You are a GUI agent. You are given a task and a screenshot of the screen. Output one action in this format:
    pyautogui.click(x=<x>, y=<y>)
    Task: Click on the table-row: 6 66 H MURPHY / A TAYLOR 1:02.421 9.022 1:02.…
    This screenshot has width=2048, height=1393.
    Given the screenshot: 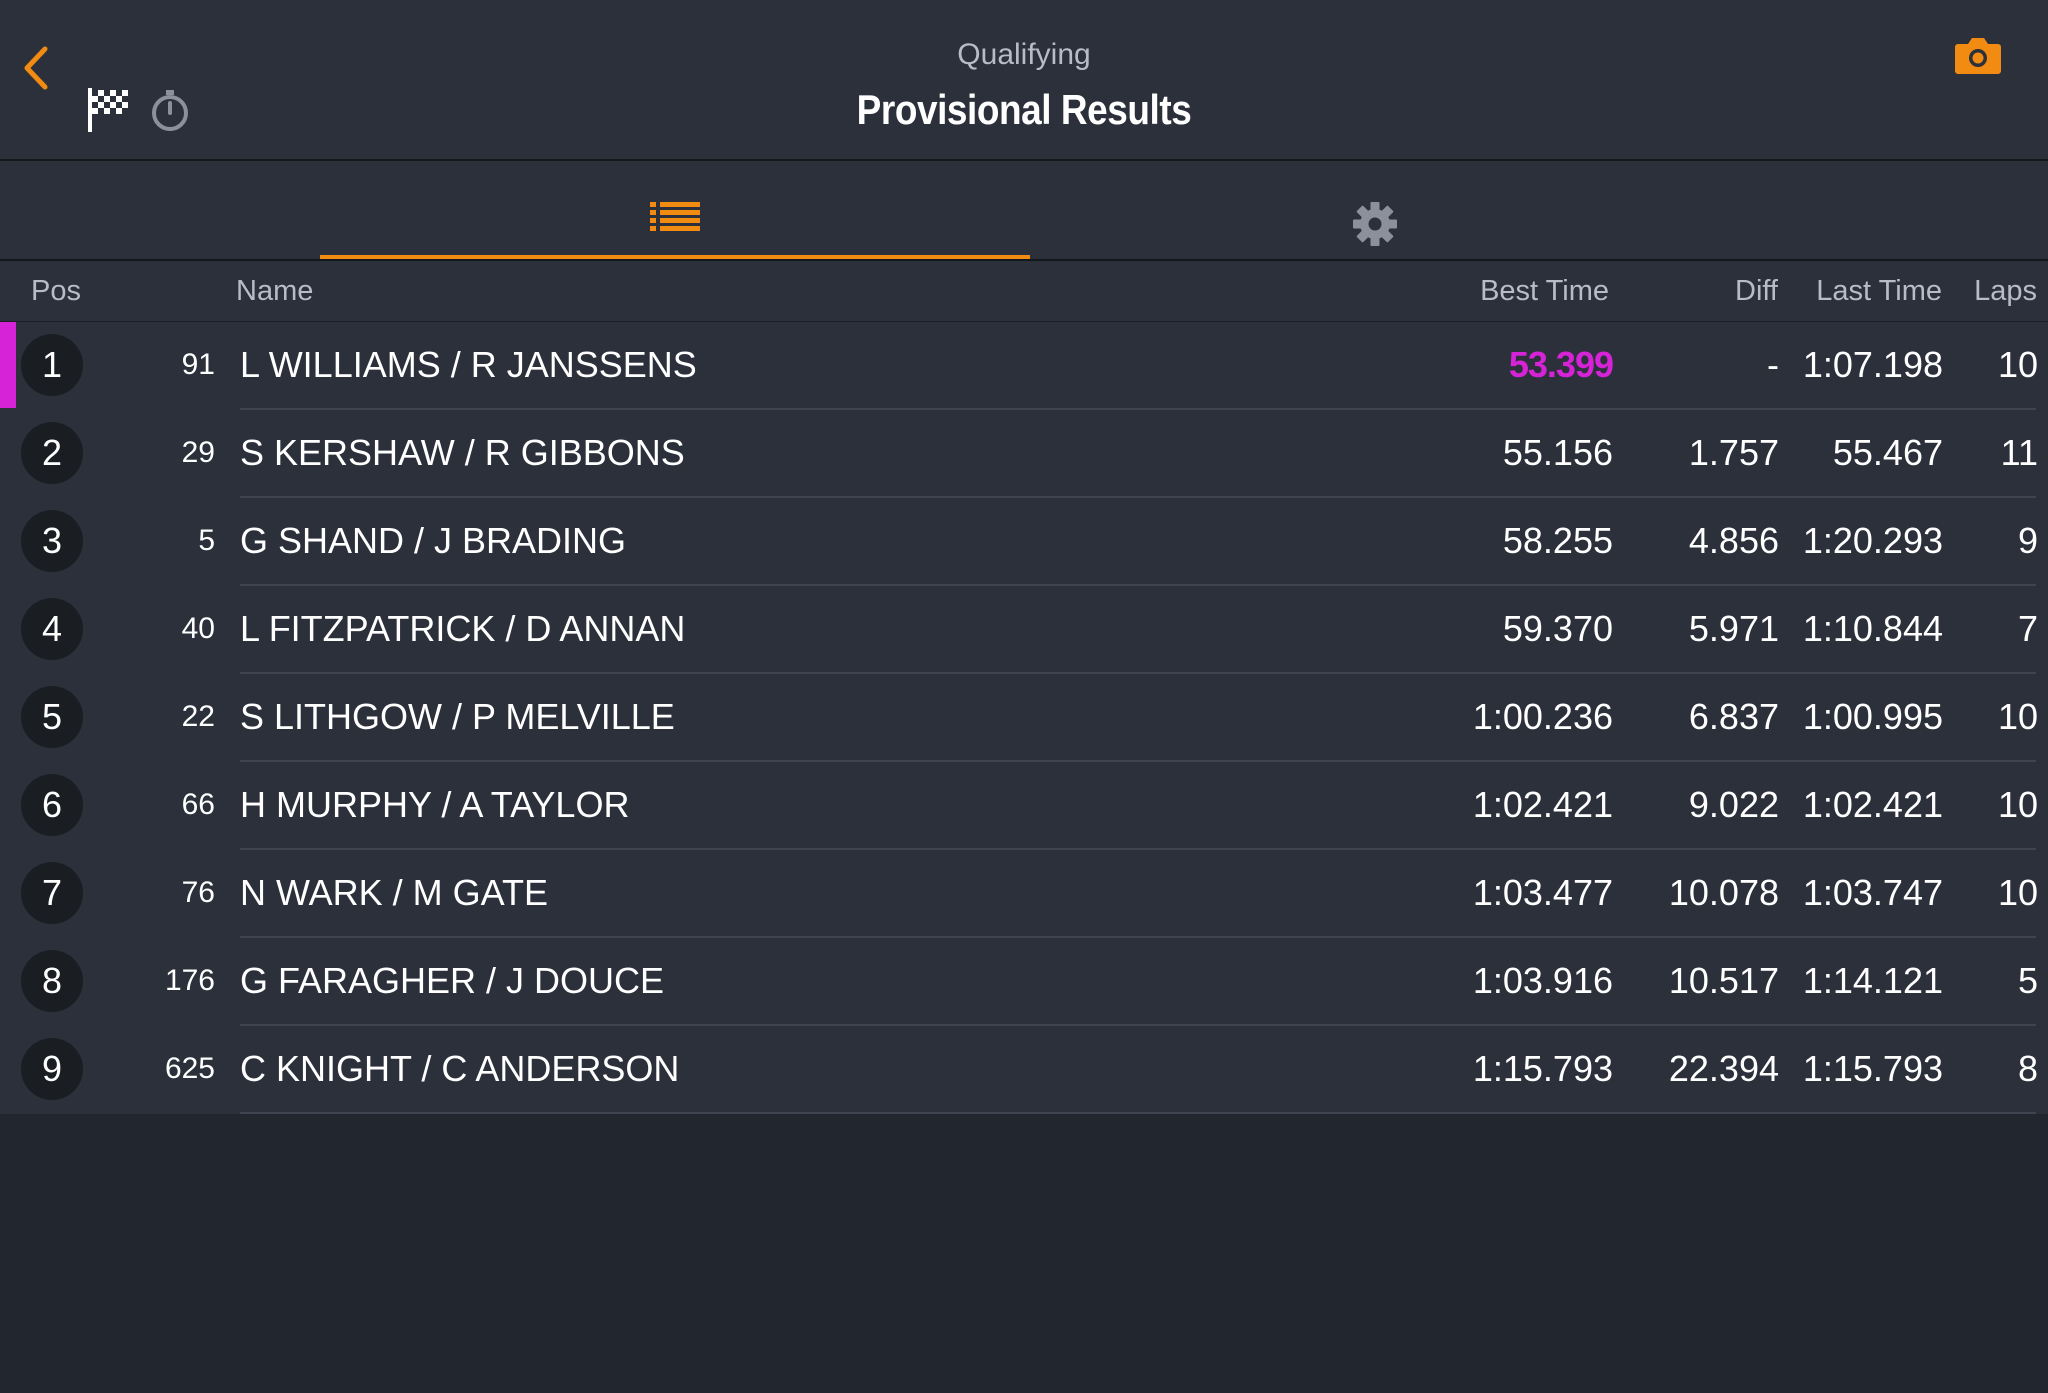 What is the action you would take?
    pyautogui.click(x=1024, y=806)
    